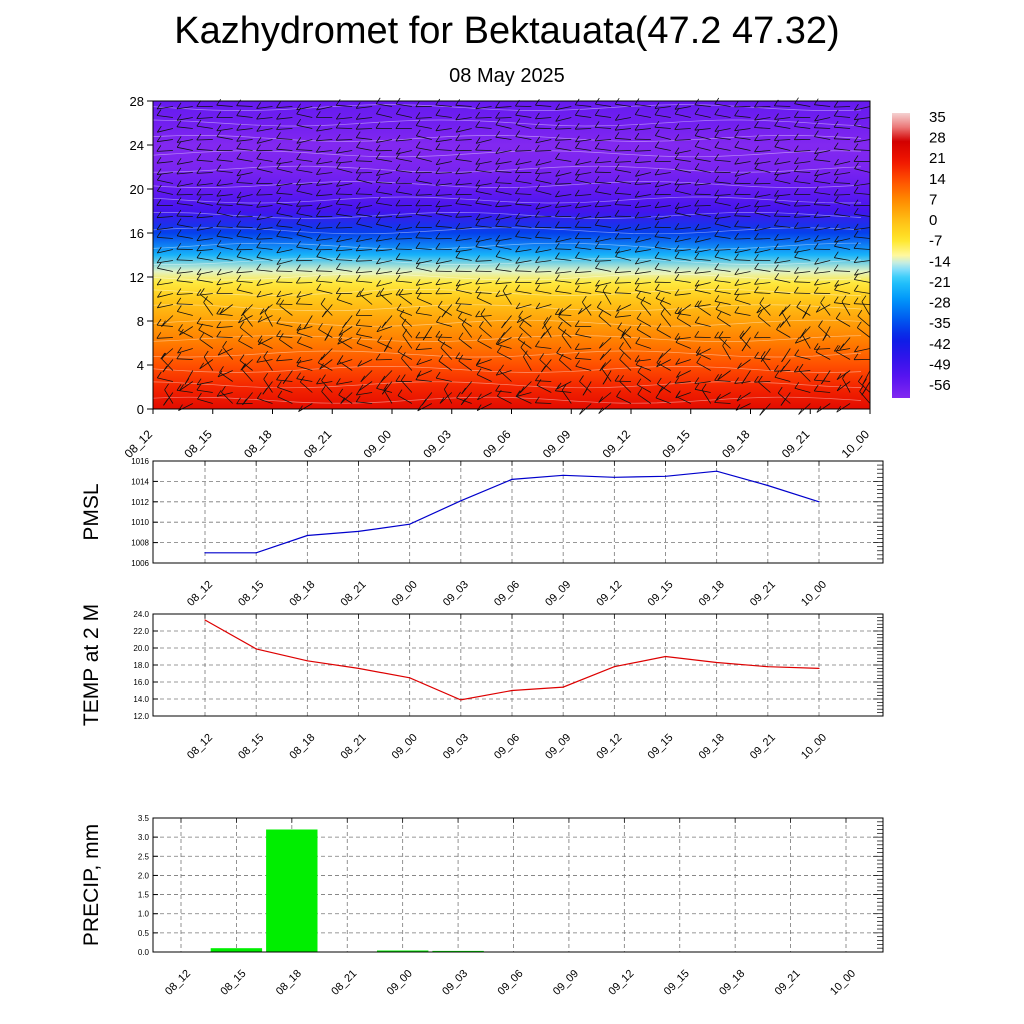 The height and width of the screenshot is (1024, 1024). I want to click on precip-x-tick-label: 09_15, so click(677, 983).